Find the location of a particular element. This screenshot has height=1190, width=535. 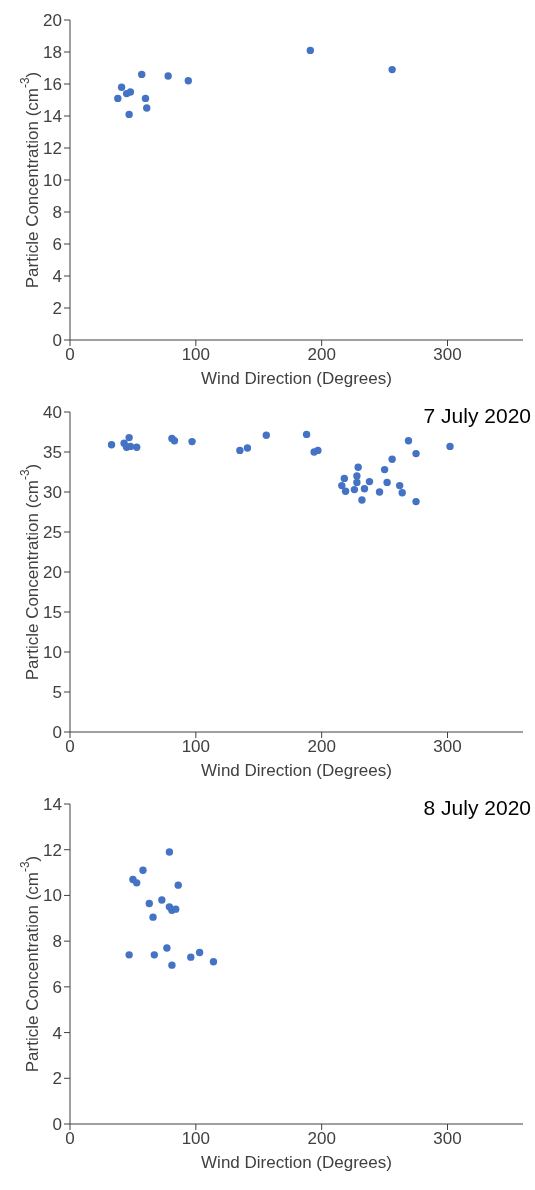

y-tick-label: 15 is located at coordinates (52, 613).